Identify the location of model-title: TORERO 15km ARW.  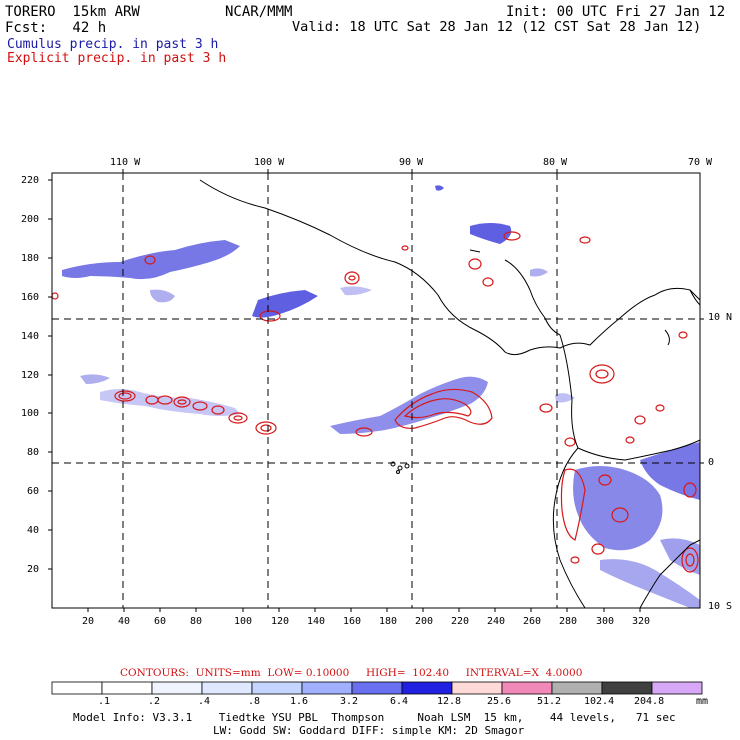
(72, 12).